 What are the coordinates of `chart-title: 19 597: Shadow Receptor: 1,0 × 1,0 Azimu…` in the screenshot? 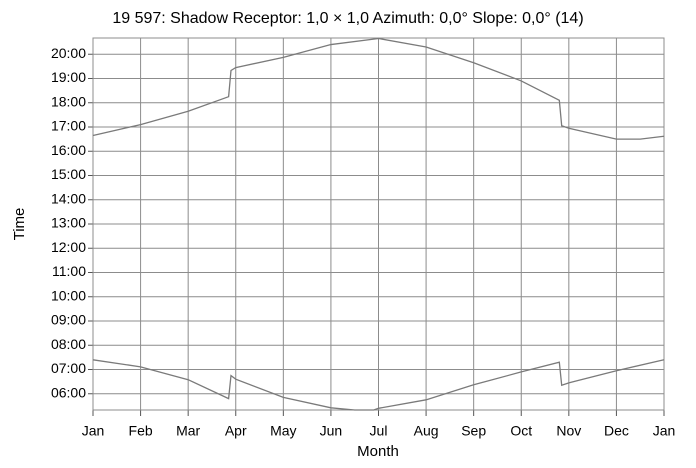 It's located at (347, 18).